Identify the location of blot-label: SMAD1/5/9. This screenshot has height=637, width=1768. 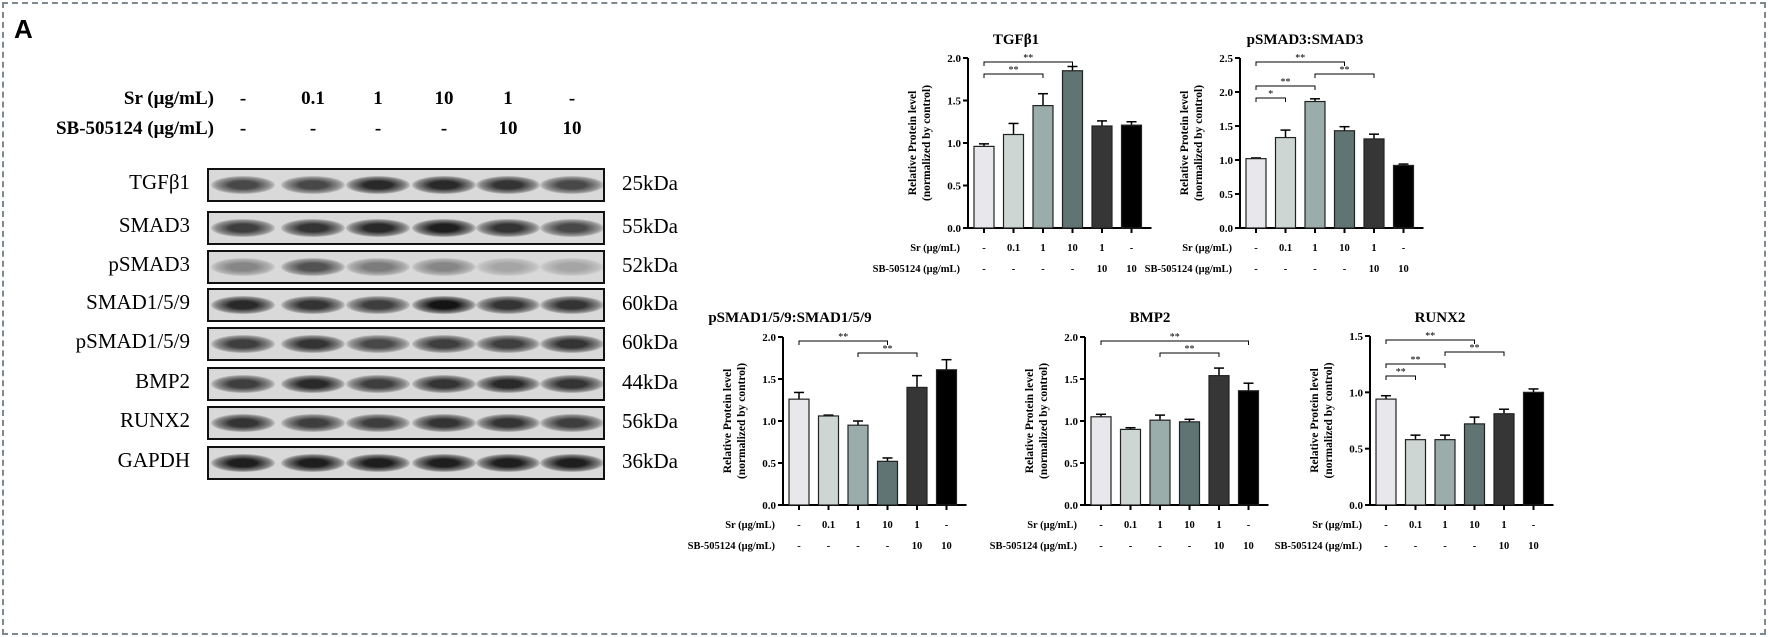
(138, 302).